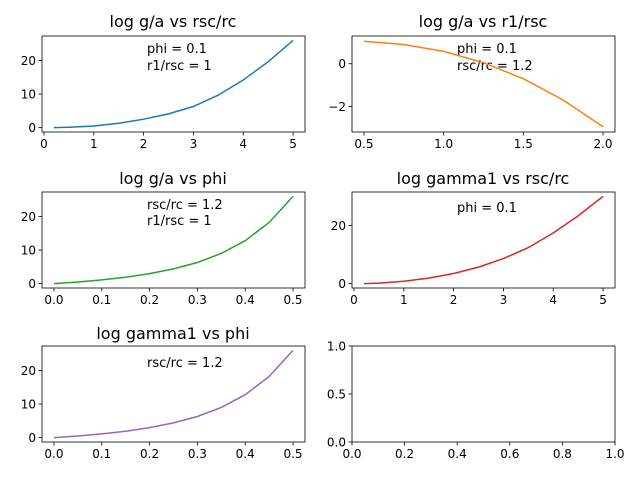  What do you see at coordinates (523, 144) in the screenshot?
I see `subplot-2-xtick-label: 1.5` at bounding box center [523, 144].